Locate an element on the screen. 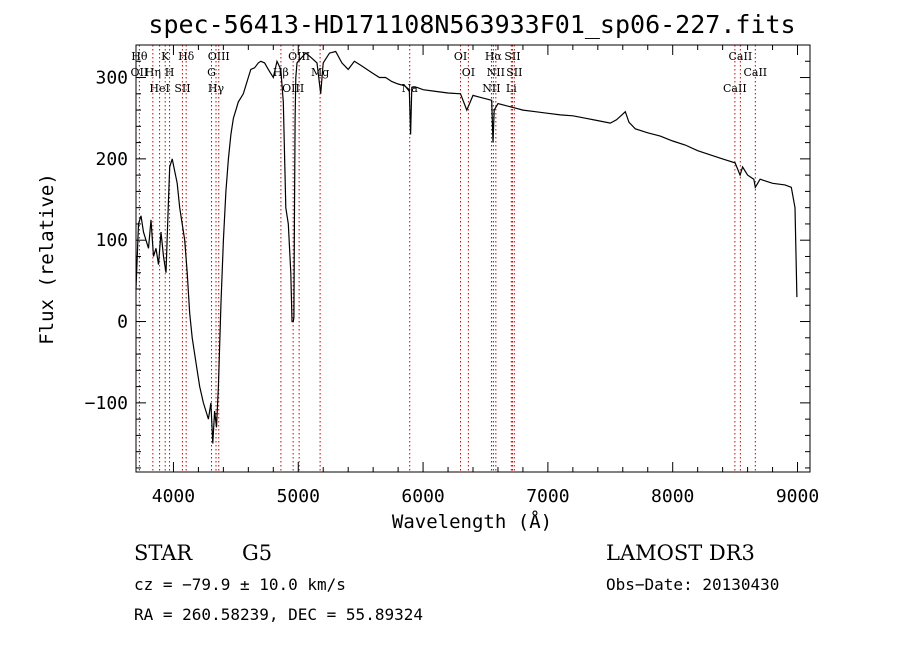  line-marker-label: Li is located at coordinates (511, 88).